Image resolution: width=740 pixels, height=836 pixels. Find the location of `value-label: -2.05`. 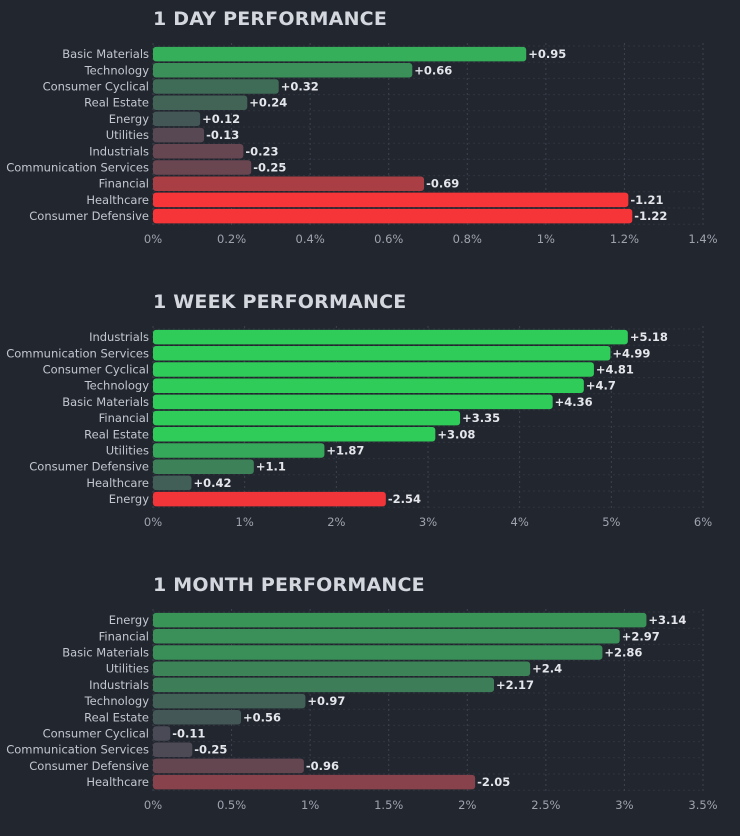

value-label: -2.05 is located at coordinates (493, 782).